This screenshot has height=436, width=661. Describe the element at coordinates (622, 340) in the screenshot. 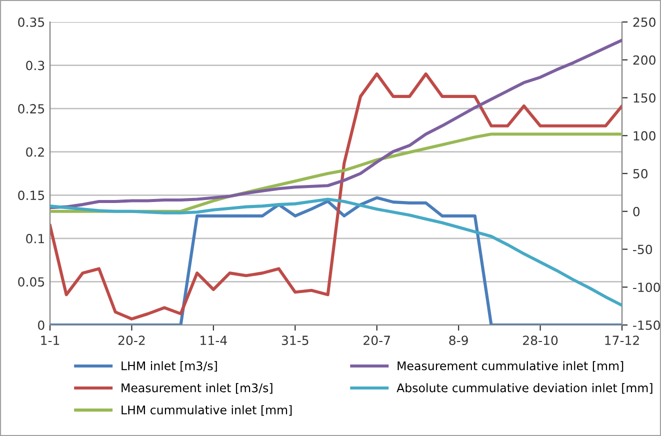

I see `x-tick-label: 17-12` at that location.